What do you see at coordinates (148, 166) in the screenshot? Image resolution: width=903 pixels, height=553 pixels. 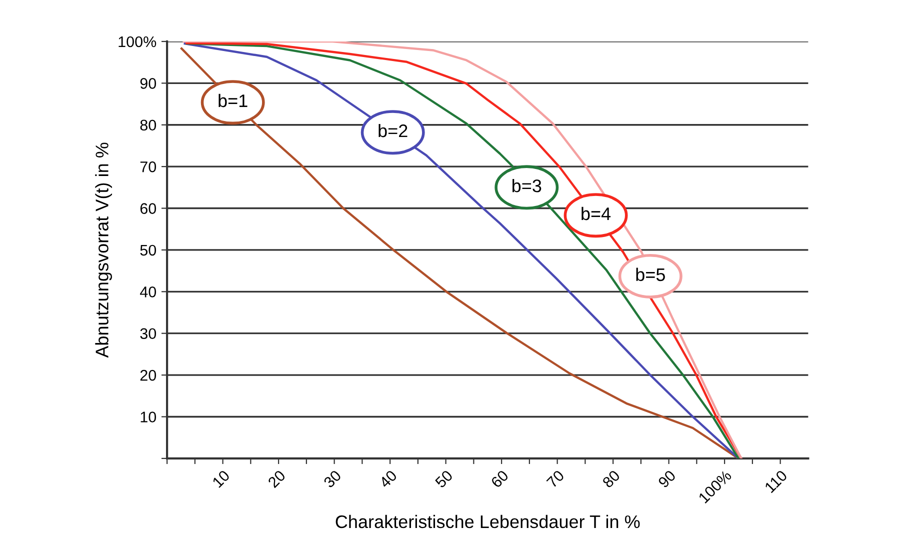 I see `y-tick-label: 70` at bounding box center [148, 166].